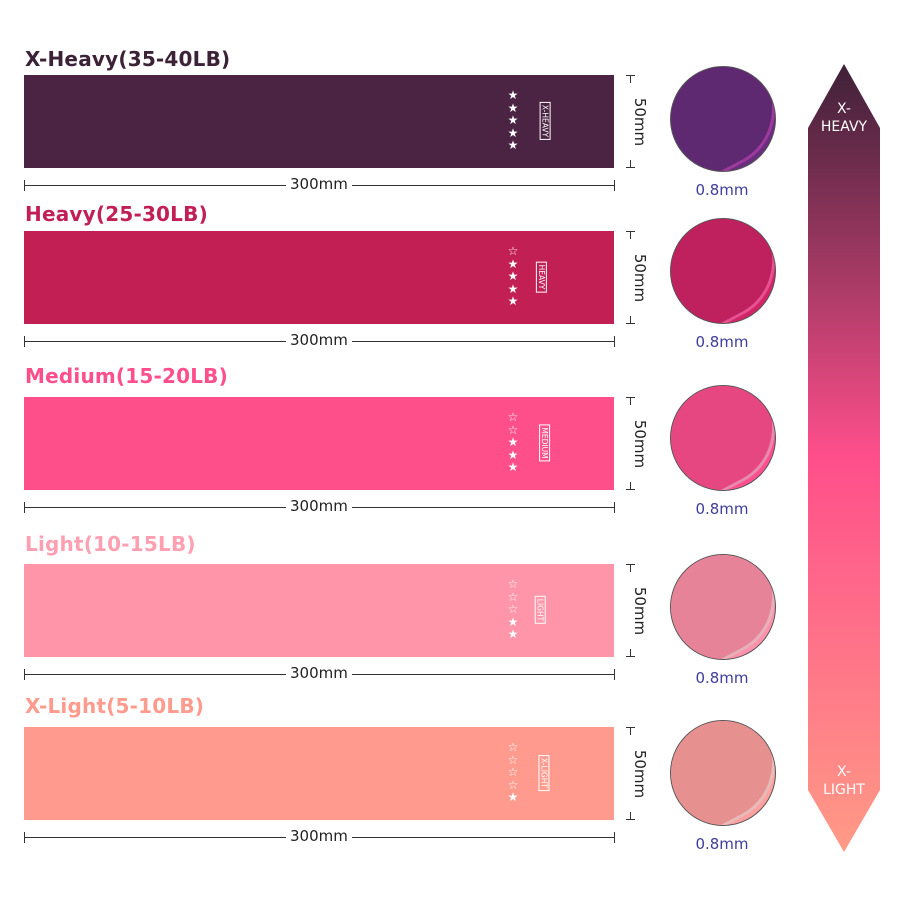  I want to click on resistance-band: ☆ ☆ ★ ★ ★ MEDIUM, so click(319, 443).